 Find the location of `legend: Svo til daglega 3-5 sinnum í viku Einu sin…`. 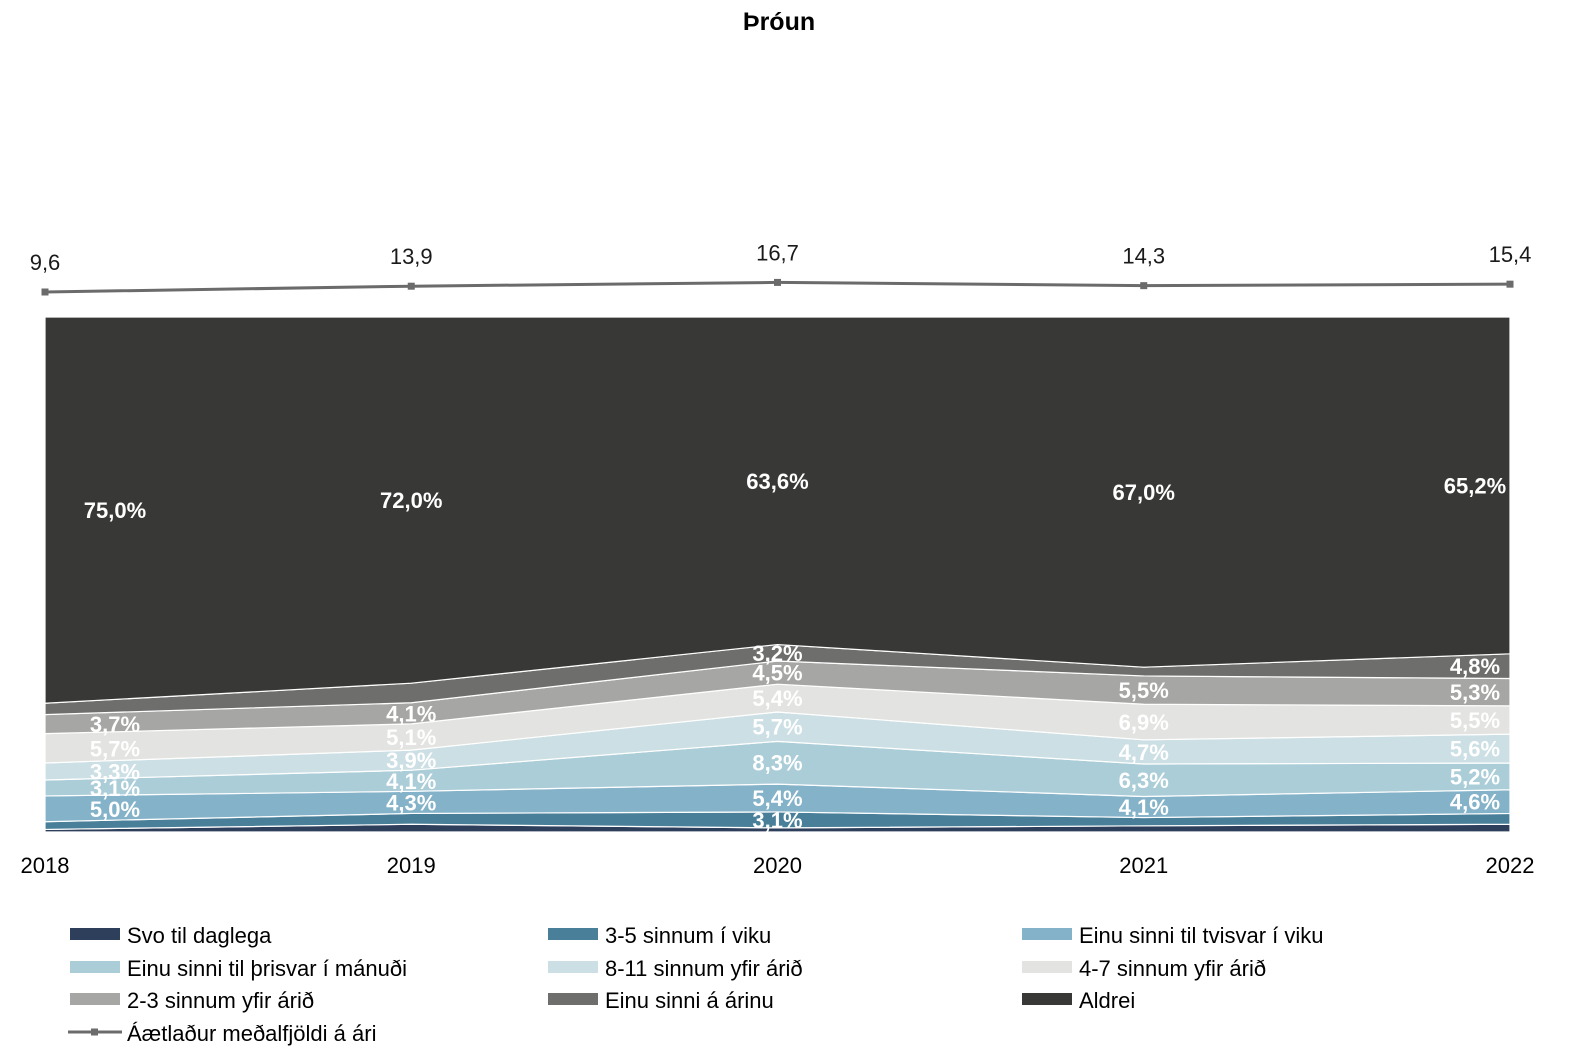

legend: Svo til daglega 3-5 sinnum í viku Einu sin… is located at coordinates (696, 984).